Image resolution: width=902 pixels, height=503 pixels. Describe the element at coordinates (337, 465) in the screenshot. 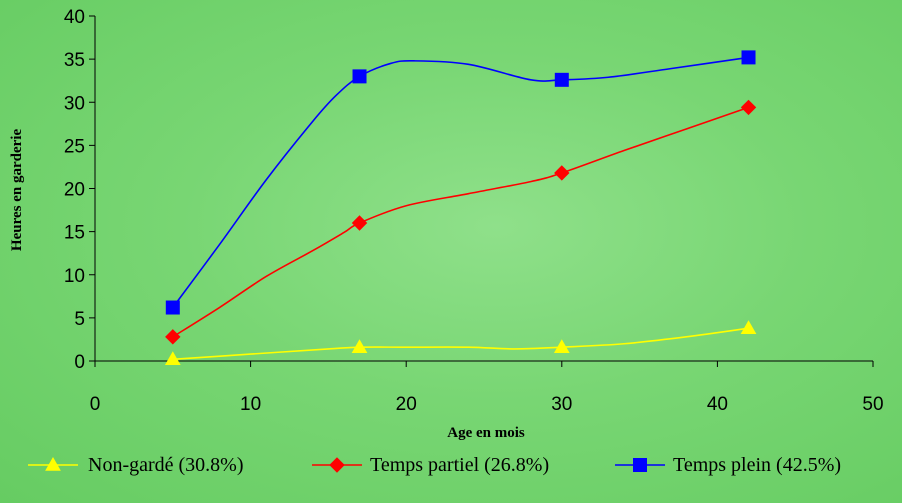

I see `legend-marker-diamond` at that location.